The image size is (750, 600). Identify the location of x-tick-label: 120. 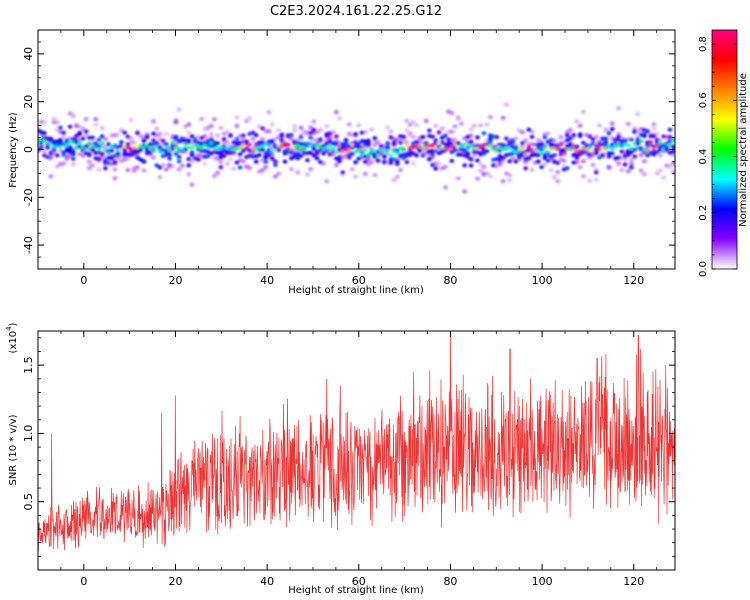
(633, 280).